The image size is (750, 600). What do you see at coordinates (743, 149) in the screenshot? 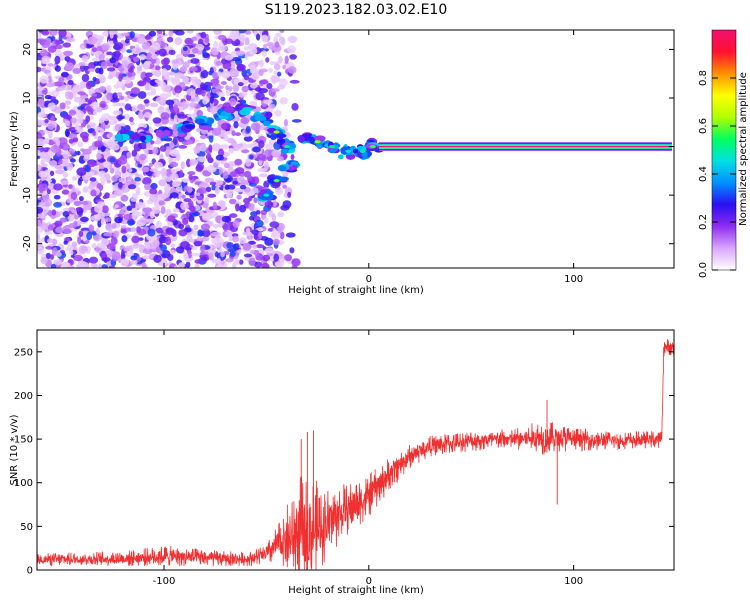
I see `colorbar-label: Normalized spectral amplitude` at bounding box center [743, 149].